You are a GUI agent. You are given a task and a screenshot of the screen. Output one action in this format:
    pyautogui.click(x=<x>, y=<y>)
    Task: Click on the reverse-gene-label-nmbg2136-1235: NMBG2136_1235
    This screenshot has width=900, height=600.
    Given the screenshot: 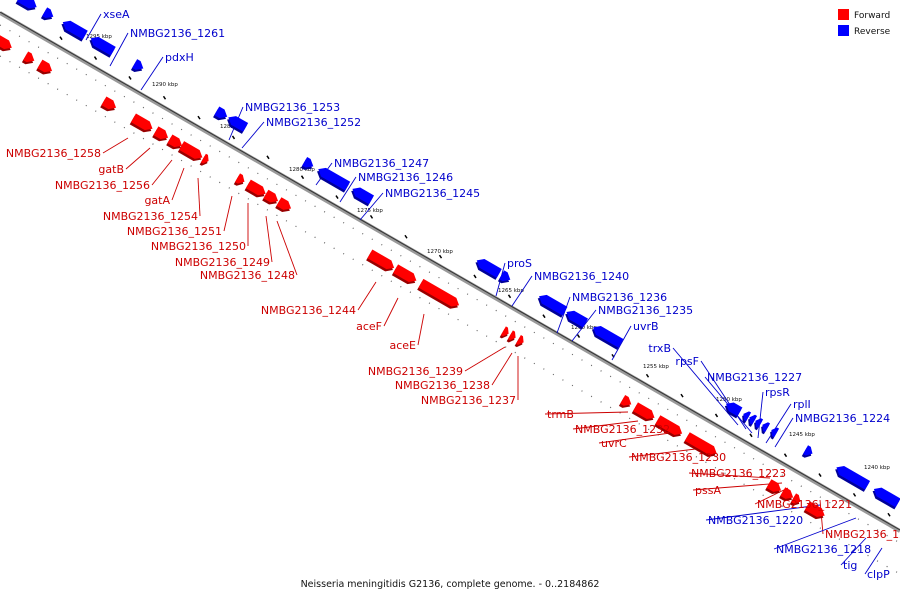 What is the action you would take?
    pyautogui.click(x=645, y=310)
    